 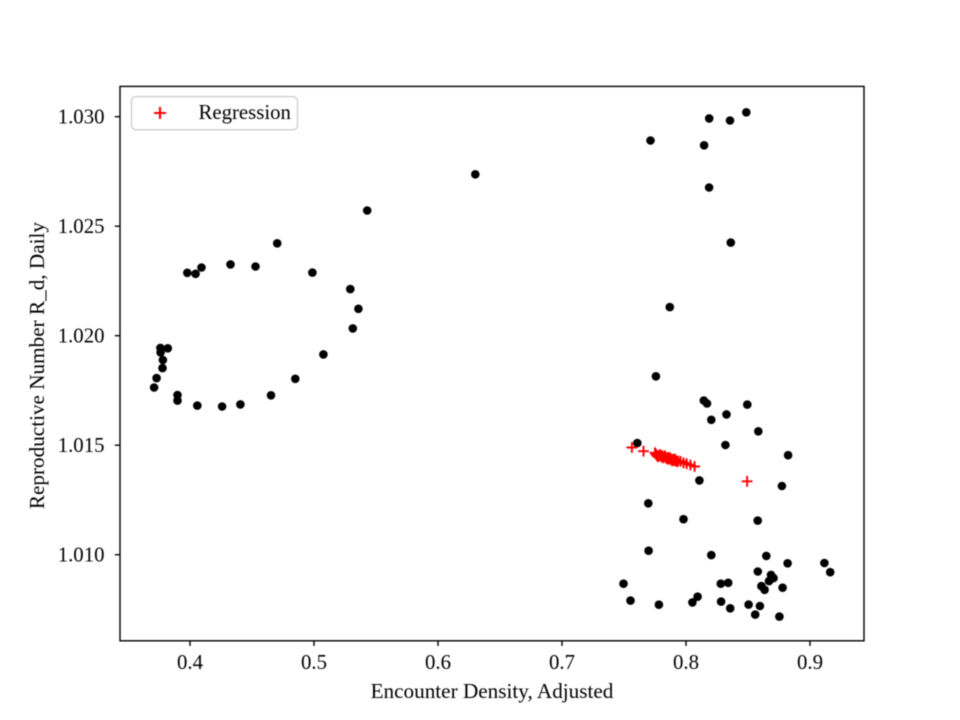 I want to click on svg-text: 1.020, so click(x=81, y=336).